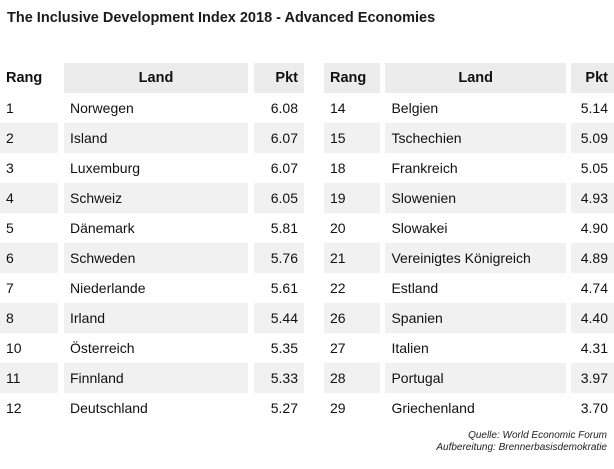 This screenshot has height=469, width=614. What do you see at coordinates (14, 348) in the screenshot?
I see `rang-cell: 10` at bounding box center [14, 348].